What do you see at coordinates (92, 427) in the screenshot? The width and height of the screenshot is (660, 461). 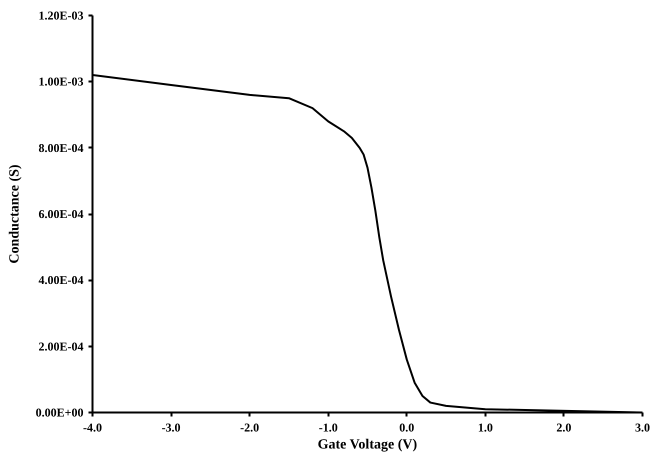 I see `x-tick-label: -4.0` at bounding box center [92, 427].